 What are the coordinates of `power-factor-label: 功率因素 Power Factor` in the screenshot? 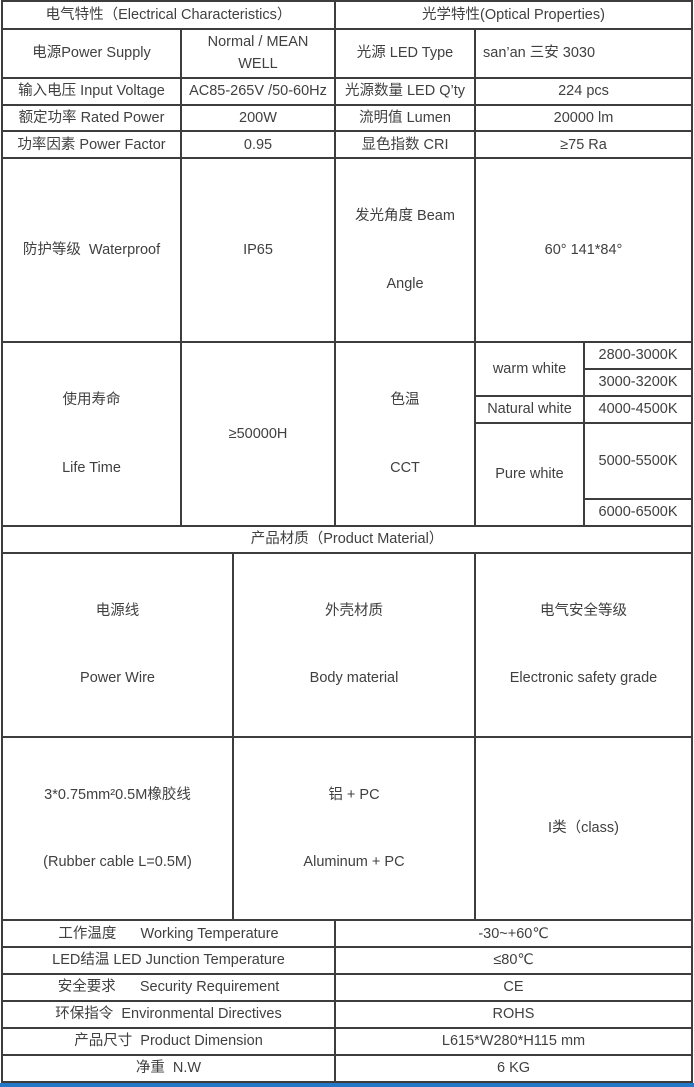 It's located at (91, 145).